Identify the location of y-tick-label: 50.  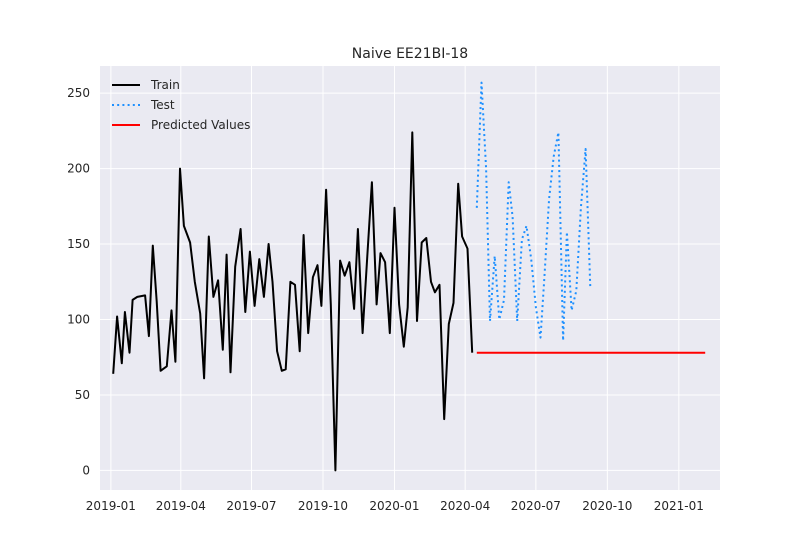
(82, 395).